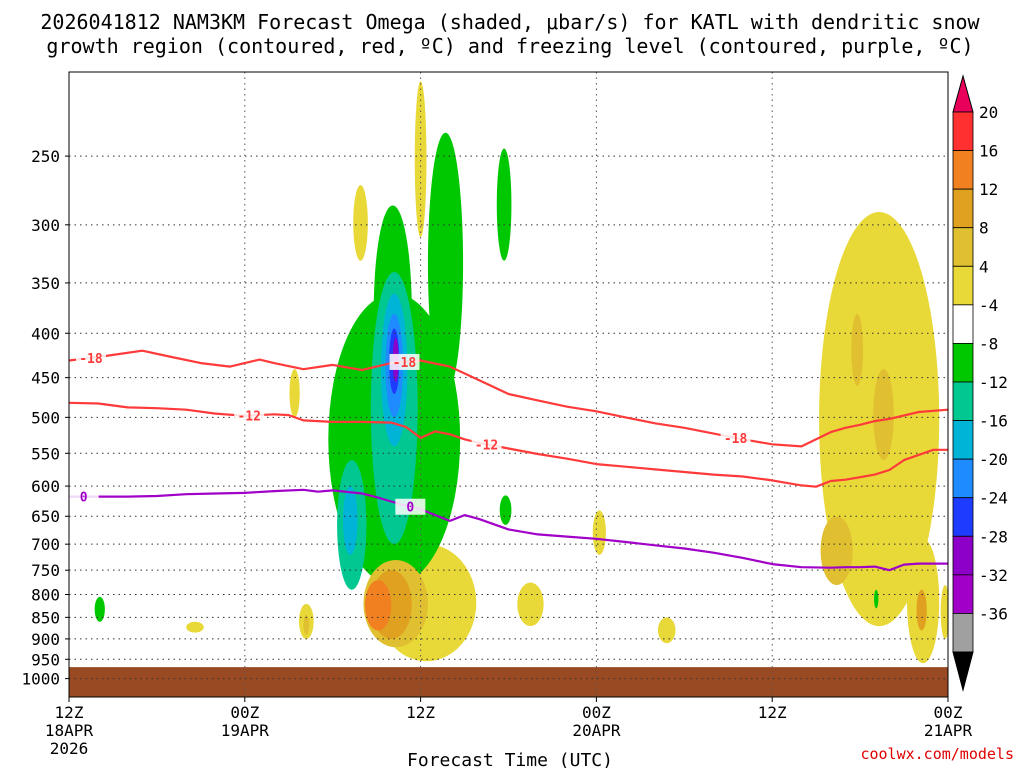 The image size is (1024, 768). Describe the element at coordinates (988, 305) in the screenshot. I see `colorbar-label--4: -4` at that location.